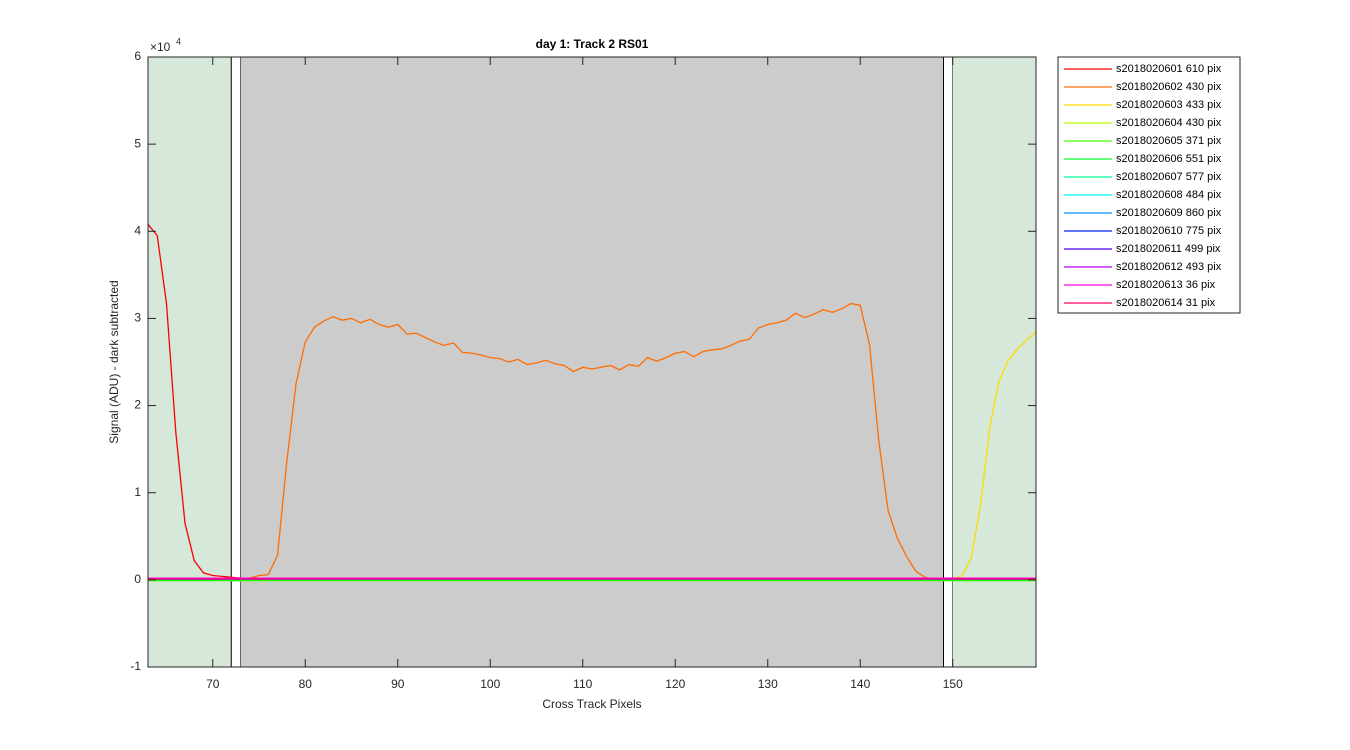  Describe the element at coordinates (178, 41) in the screenshot. I see `y-multiplier-exponent: 4` at that location.